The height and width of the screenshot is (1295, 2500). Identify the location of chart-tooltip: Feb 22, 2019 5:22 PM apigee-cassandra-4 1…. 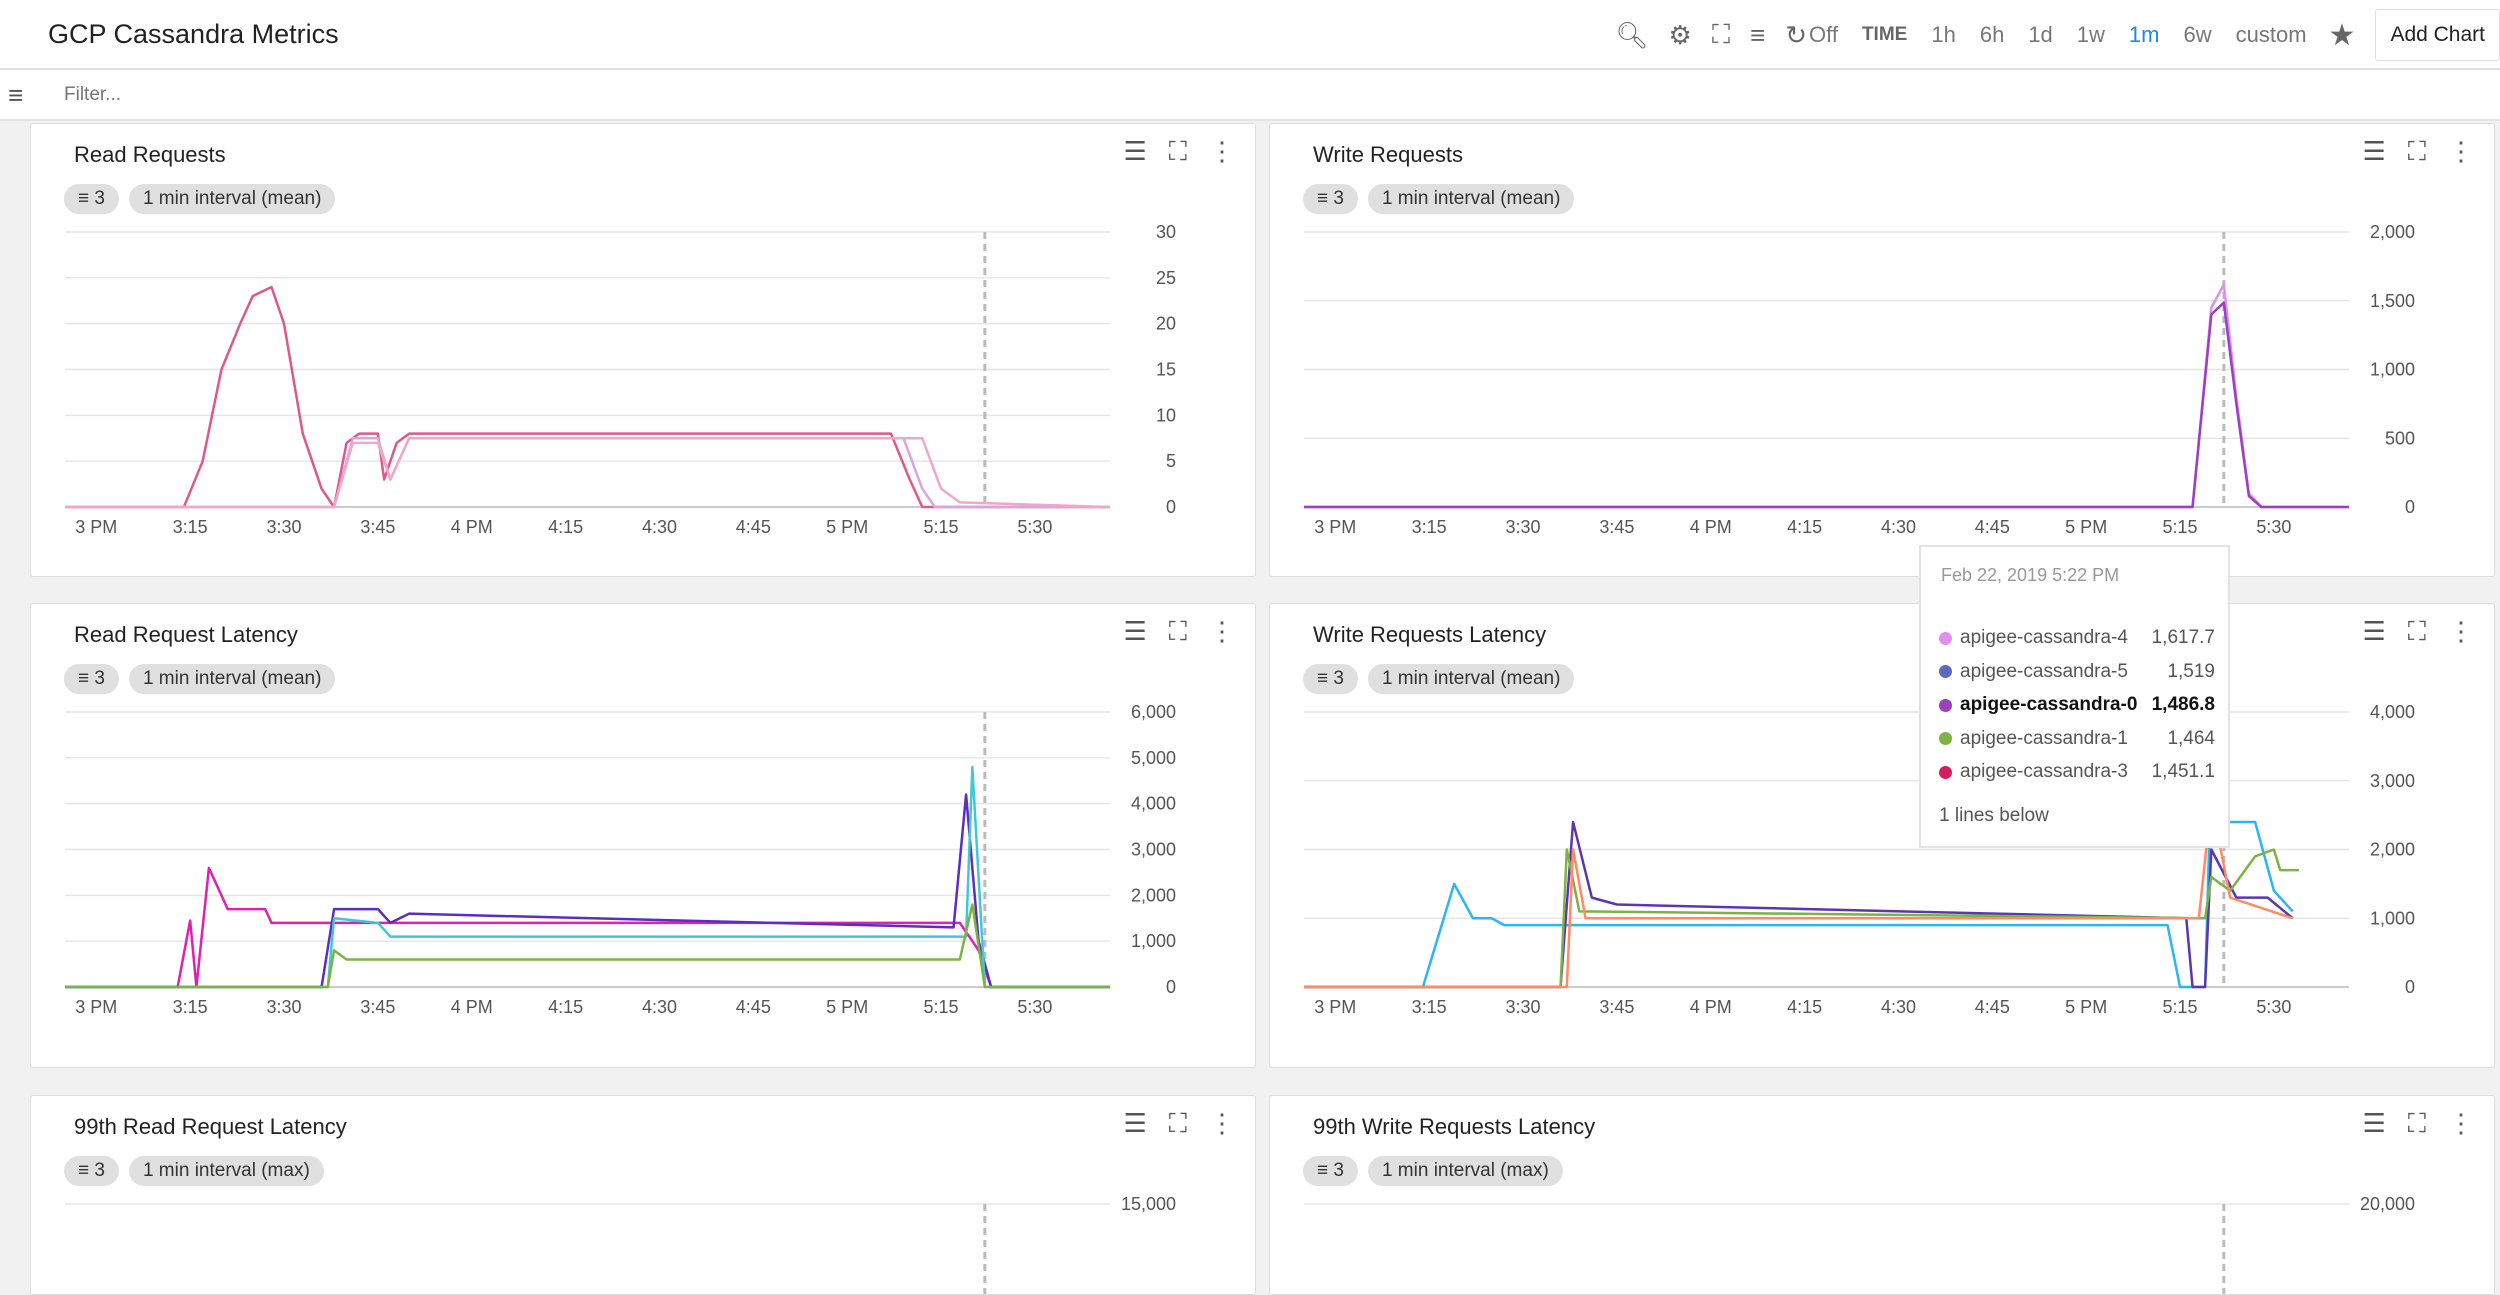
(2074, 696).